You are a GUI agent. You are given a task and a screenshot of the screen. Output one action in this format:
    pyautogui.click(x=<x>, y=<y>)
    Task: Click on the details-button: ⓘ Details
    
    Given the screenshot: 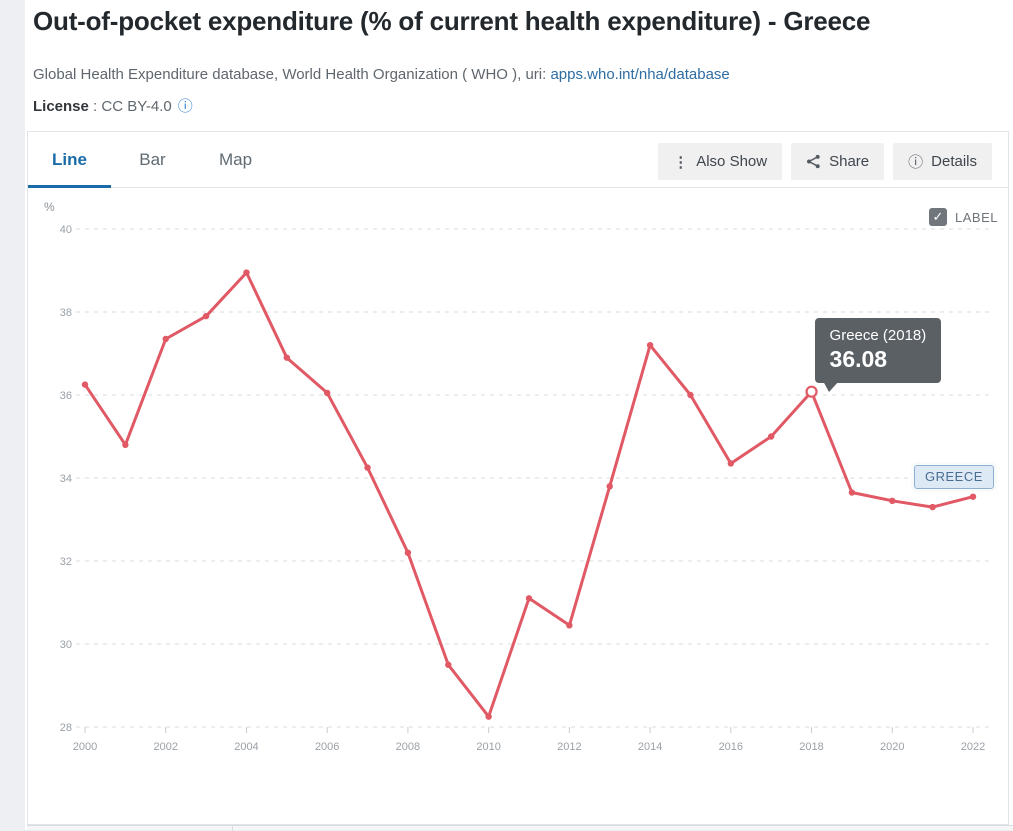 What is the action you would take?
    pyautogui.click(x=942, y=161)
    